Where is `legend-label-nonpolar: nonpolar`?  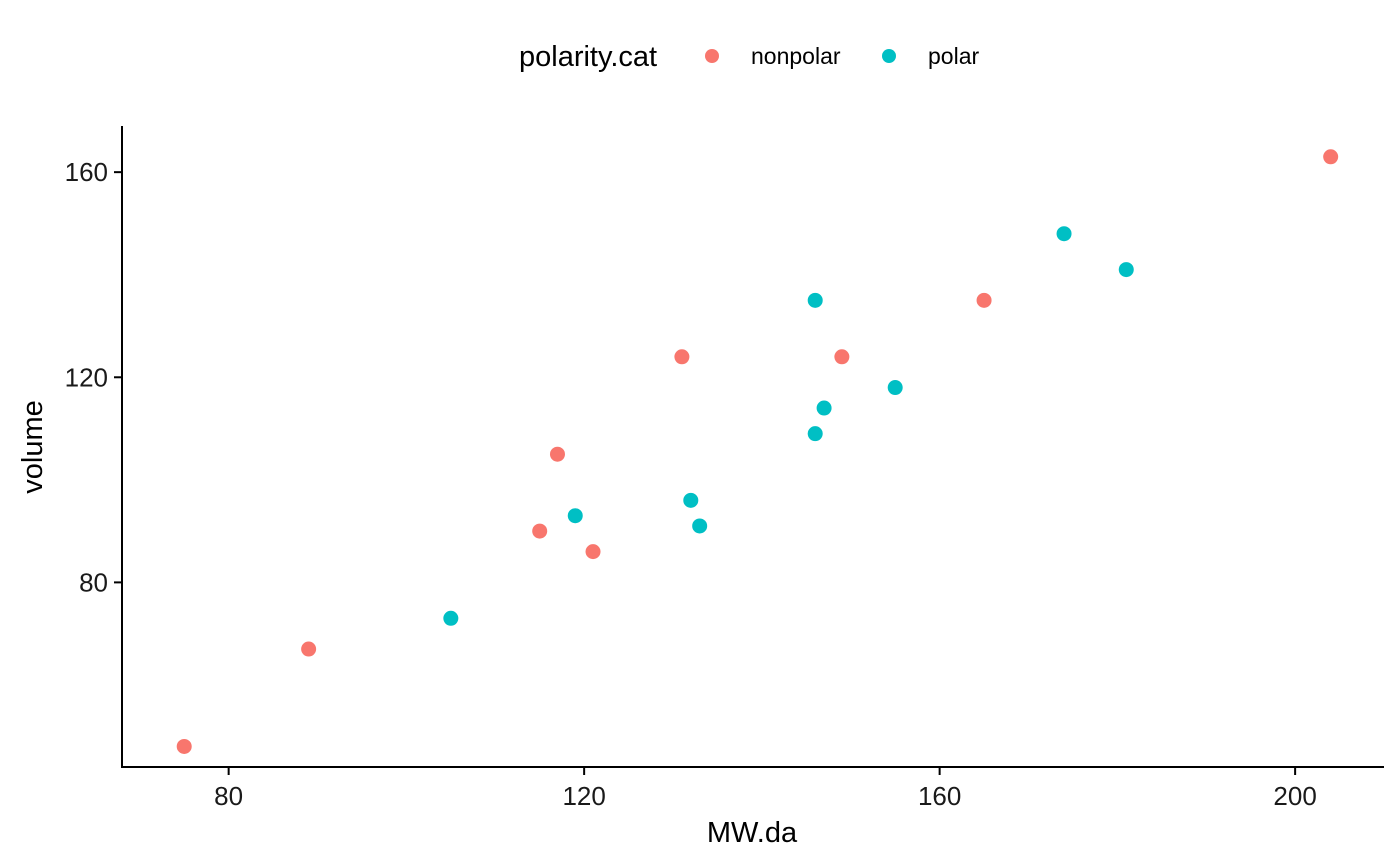
legend-label-nonpolar: nonpolar is located at coordinates (796, 56).